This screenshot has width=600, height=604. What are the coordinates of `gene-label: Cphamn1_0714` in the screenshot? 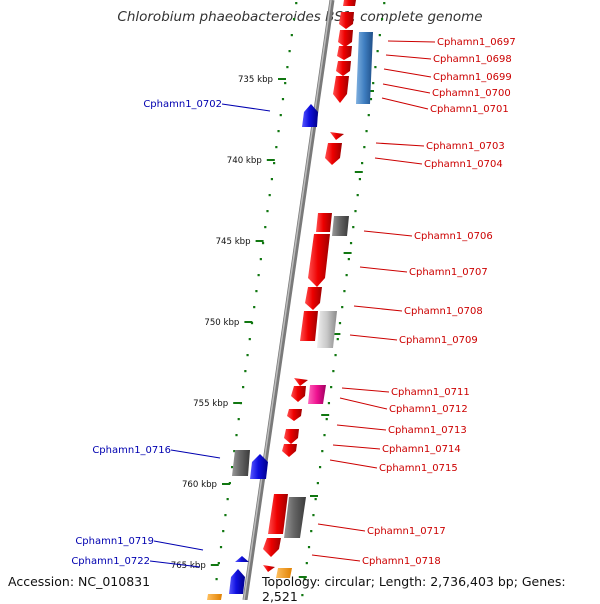 It's located at (421, 449).